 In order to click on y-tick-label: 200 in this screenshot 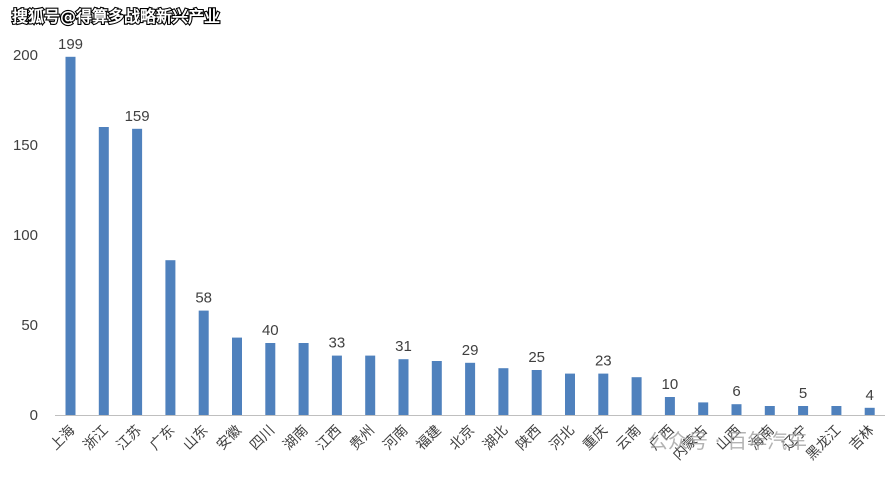, I will do `click(25, 55)`.